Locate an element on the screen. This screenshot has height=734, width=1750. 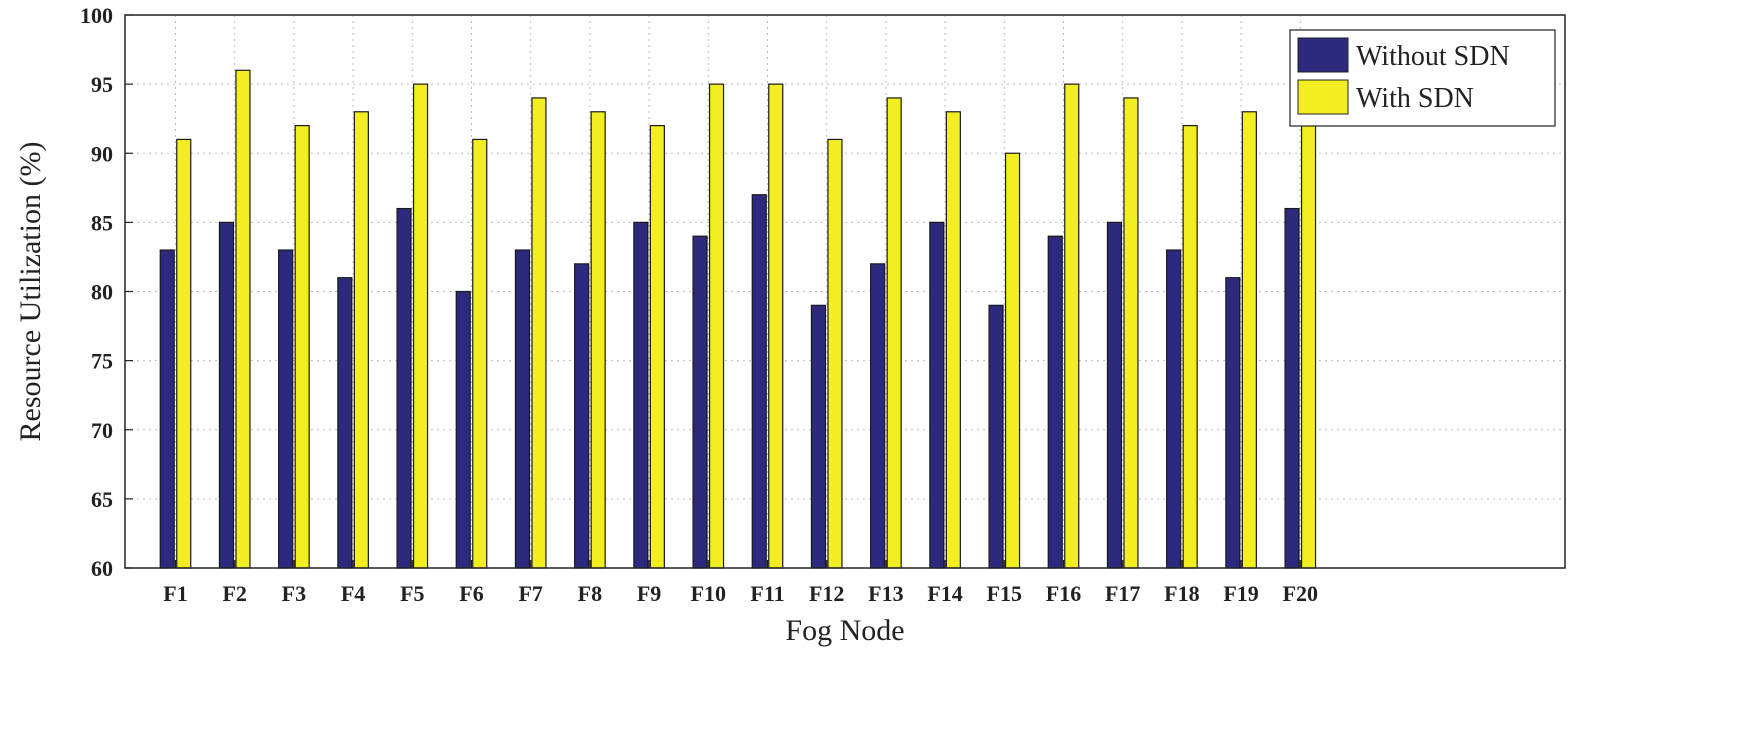
x-tick-label-f1: F1 is located at coordinates (175, 593).